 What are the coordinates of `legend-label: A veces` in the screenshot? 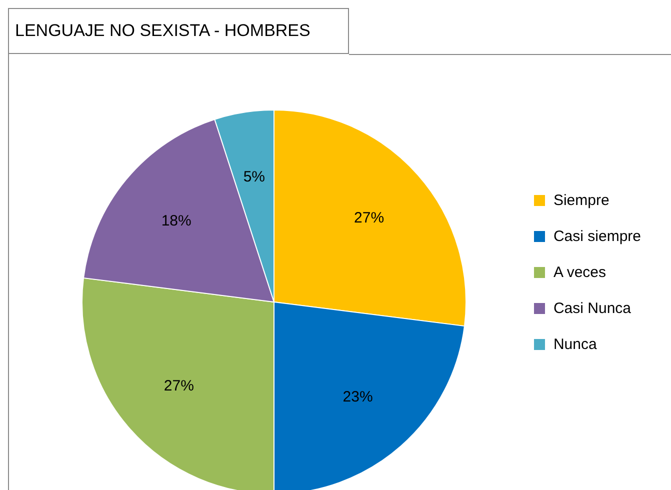 It's located at (579, 272).